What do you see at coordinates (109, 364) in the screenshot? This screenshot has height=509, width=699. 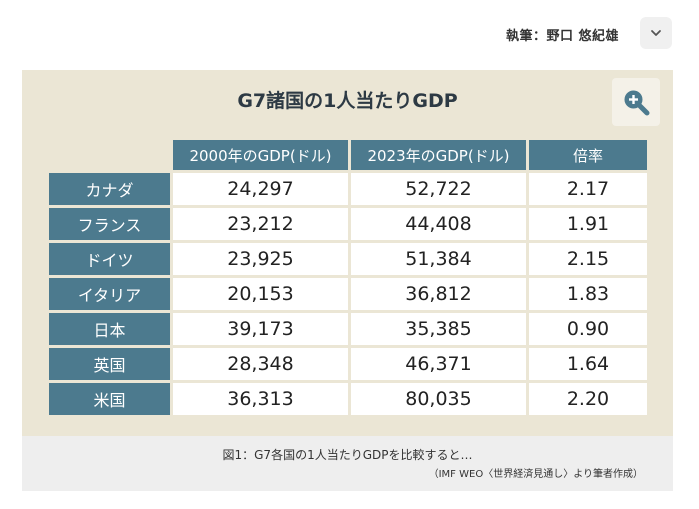 I see `row-header-country: 英国` at bounding box center [109, 364].